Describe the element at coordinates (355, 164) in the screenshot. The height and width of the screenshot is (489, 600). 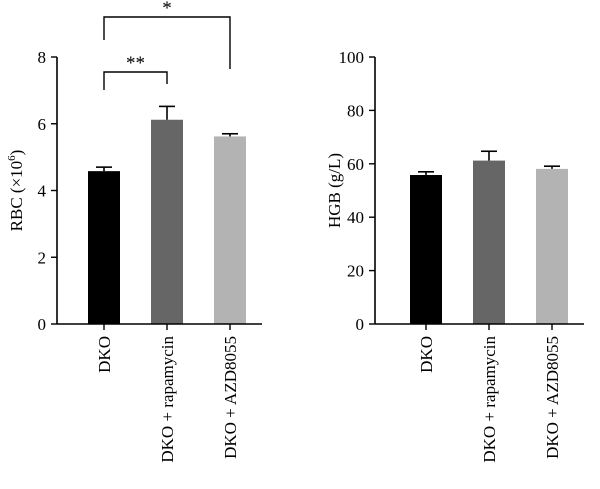
I see `y-tick-label: 60` at that location.